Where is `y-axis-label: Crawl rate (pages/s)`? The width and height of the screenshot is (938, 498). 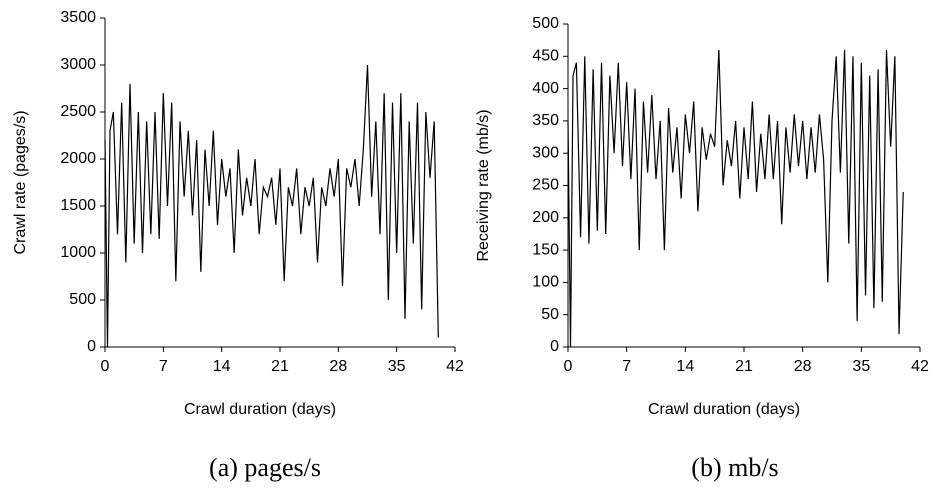 y-axis-label: Crawl rate (pages/s) is located at coordinates (20, 182).